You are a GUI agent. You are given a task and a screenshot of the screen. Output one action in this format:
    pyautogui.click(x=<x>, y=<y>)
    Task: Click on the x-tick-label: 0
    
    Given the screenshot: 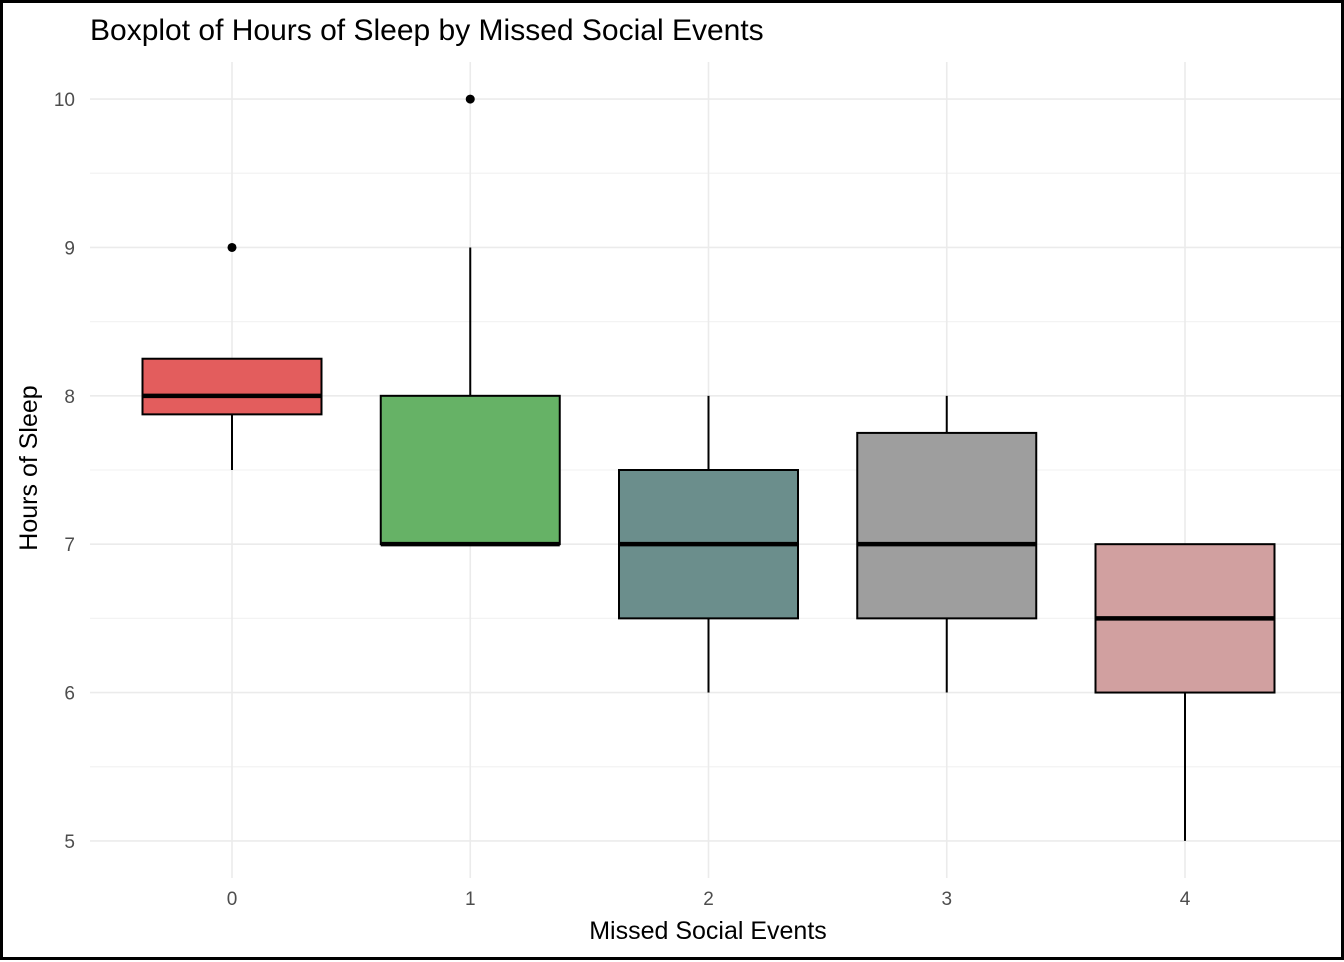 What is the action you would take?
    pyautogui.click(x=232, y=899)
    